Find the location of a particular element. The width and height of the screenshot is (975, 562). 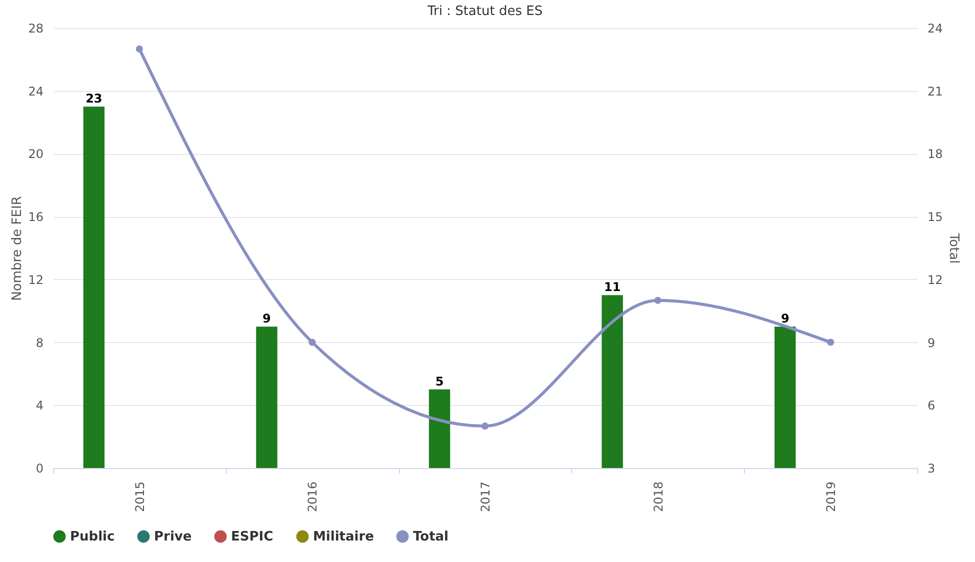

x-tick-label: 2019 is located at coordinates (831, 497).